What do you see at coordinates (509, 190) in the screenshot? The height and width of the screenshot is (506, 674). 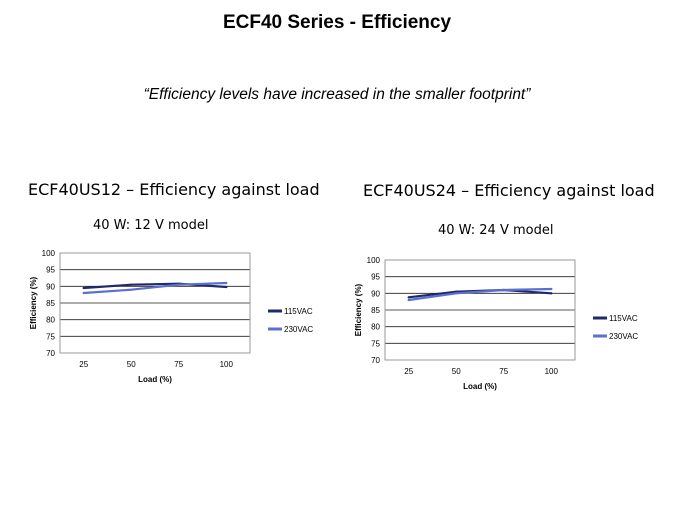 I see `chart-2-heading: ECF40US24 – Efficiency against load` at bounding box center [509, 190].